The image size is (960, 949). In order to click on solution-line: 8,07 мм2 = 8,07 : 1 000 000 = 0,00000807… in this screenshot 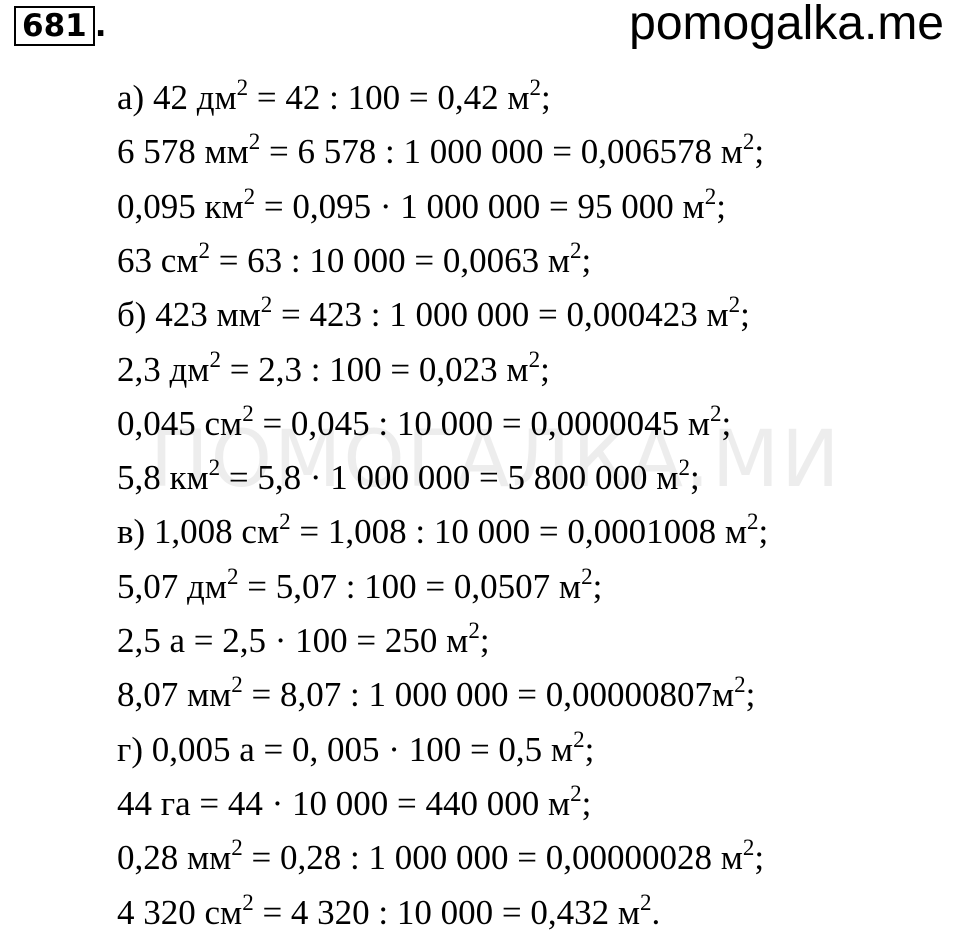, I will do `click(436, 693)`.